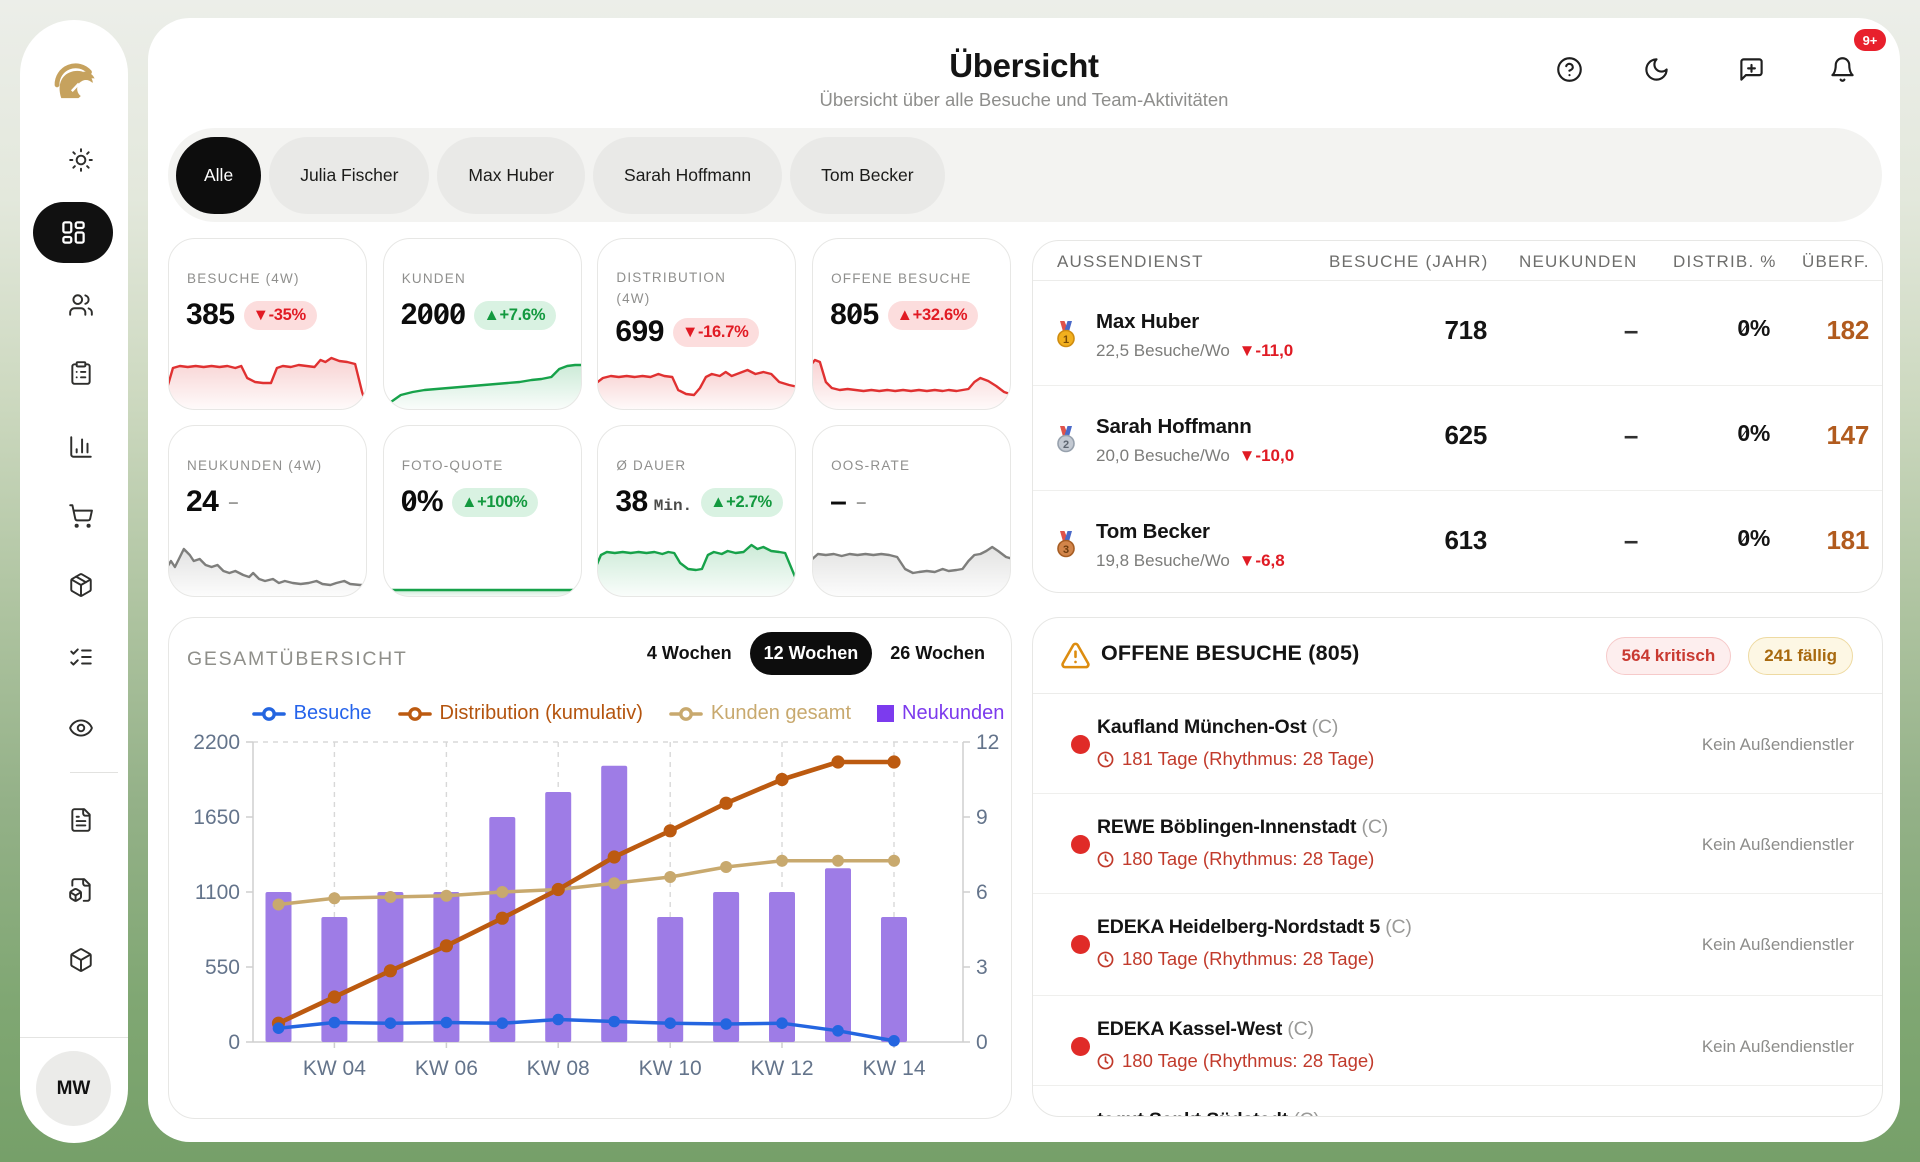 This screenshot has height=1162, width=1920. I want to click on svg-text: KW 10, so click(670, 1068).